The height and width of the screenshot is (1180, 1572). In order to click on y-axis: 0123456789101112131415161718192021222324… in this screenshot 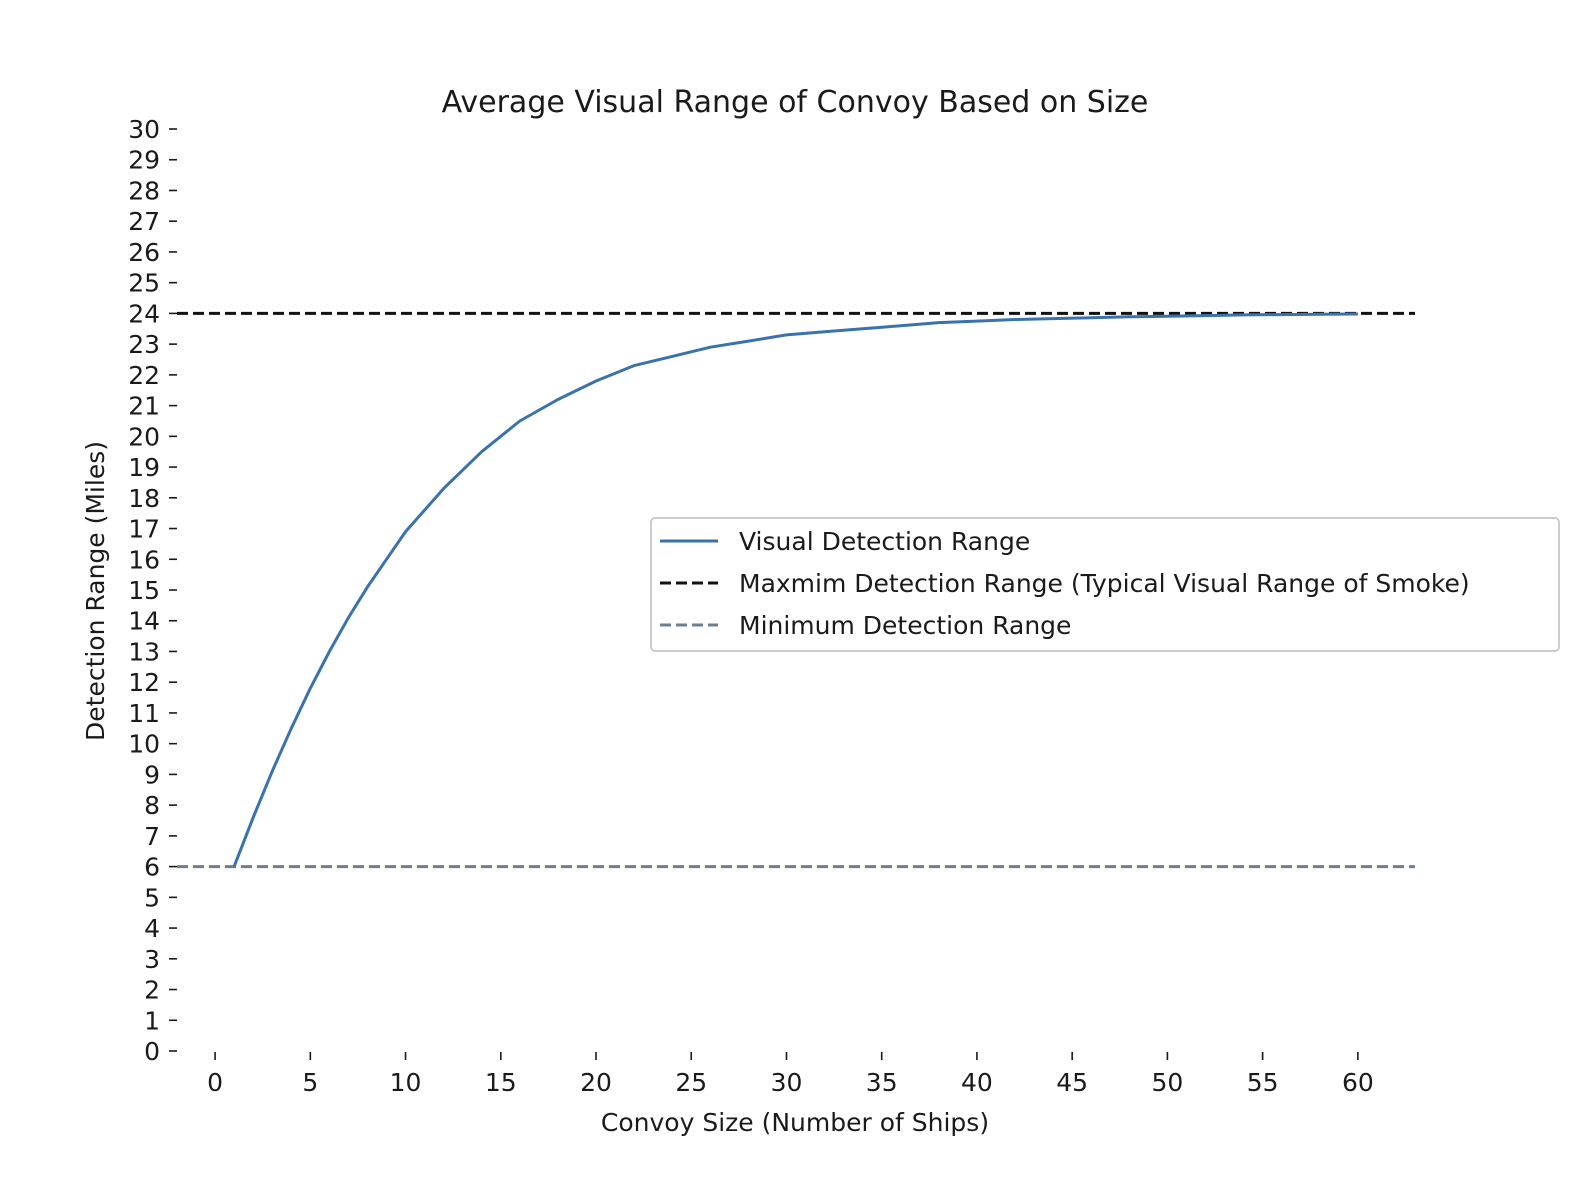, I will do `click(152, 590)`.